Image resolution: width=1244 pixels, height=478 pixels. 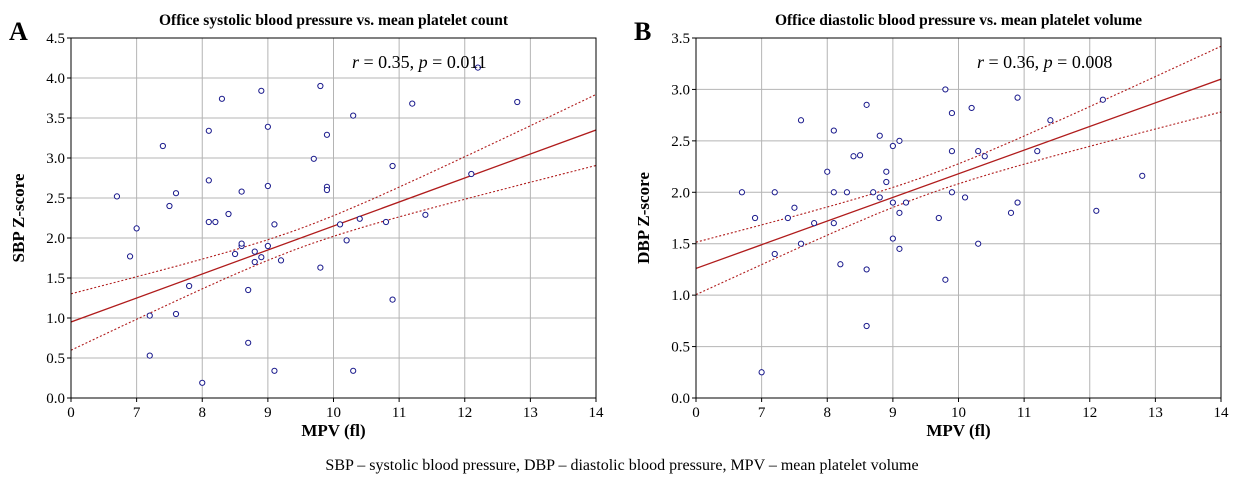 What do you see at coordinates (680, 348) in the screenshot?
I see `y-tick-label: 0.5` at bounding box center [680, 348].